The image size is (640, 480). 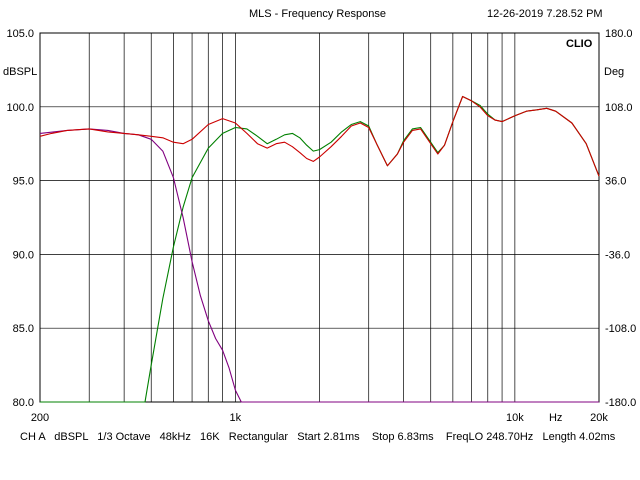 What do you see at coordinates (489, 437) in the screenshot?
I see `footer-freqlo: FreqLO 248.70Hz` at bounding box center [489, 437].